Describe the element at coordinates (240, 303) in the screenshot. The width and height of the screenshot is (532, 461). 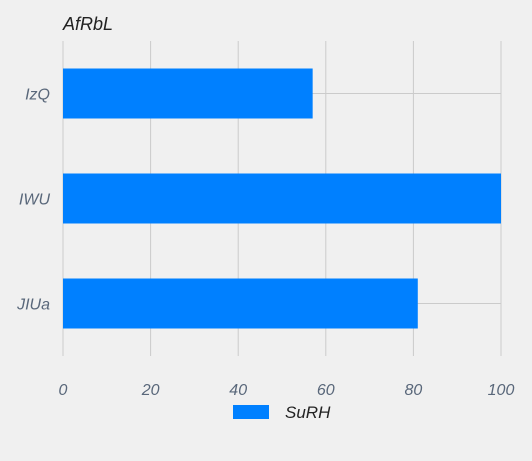
I see `bar-jiua` at that location.